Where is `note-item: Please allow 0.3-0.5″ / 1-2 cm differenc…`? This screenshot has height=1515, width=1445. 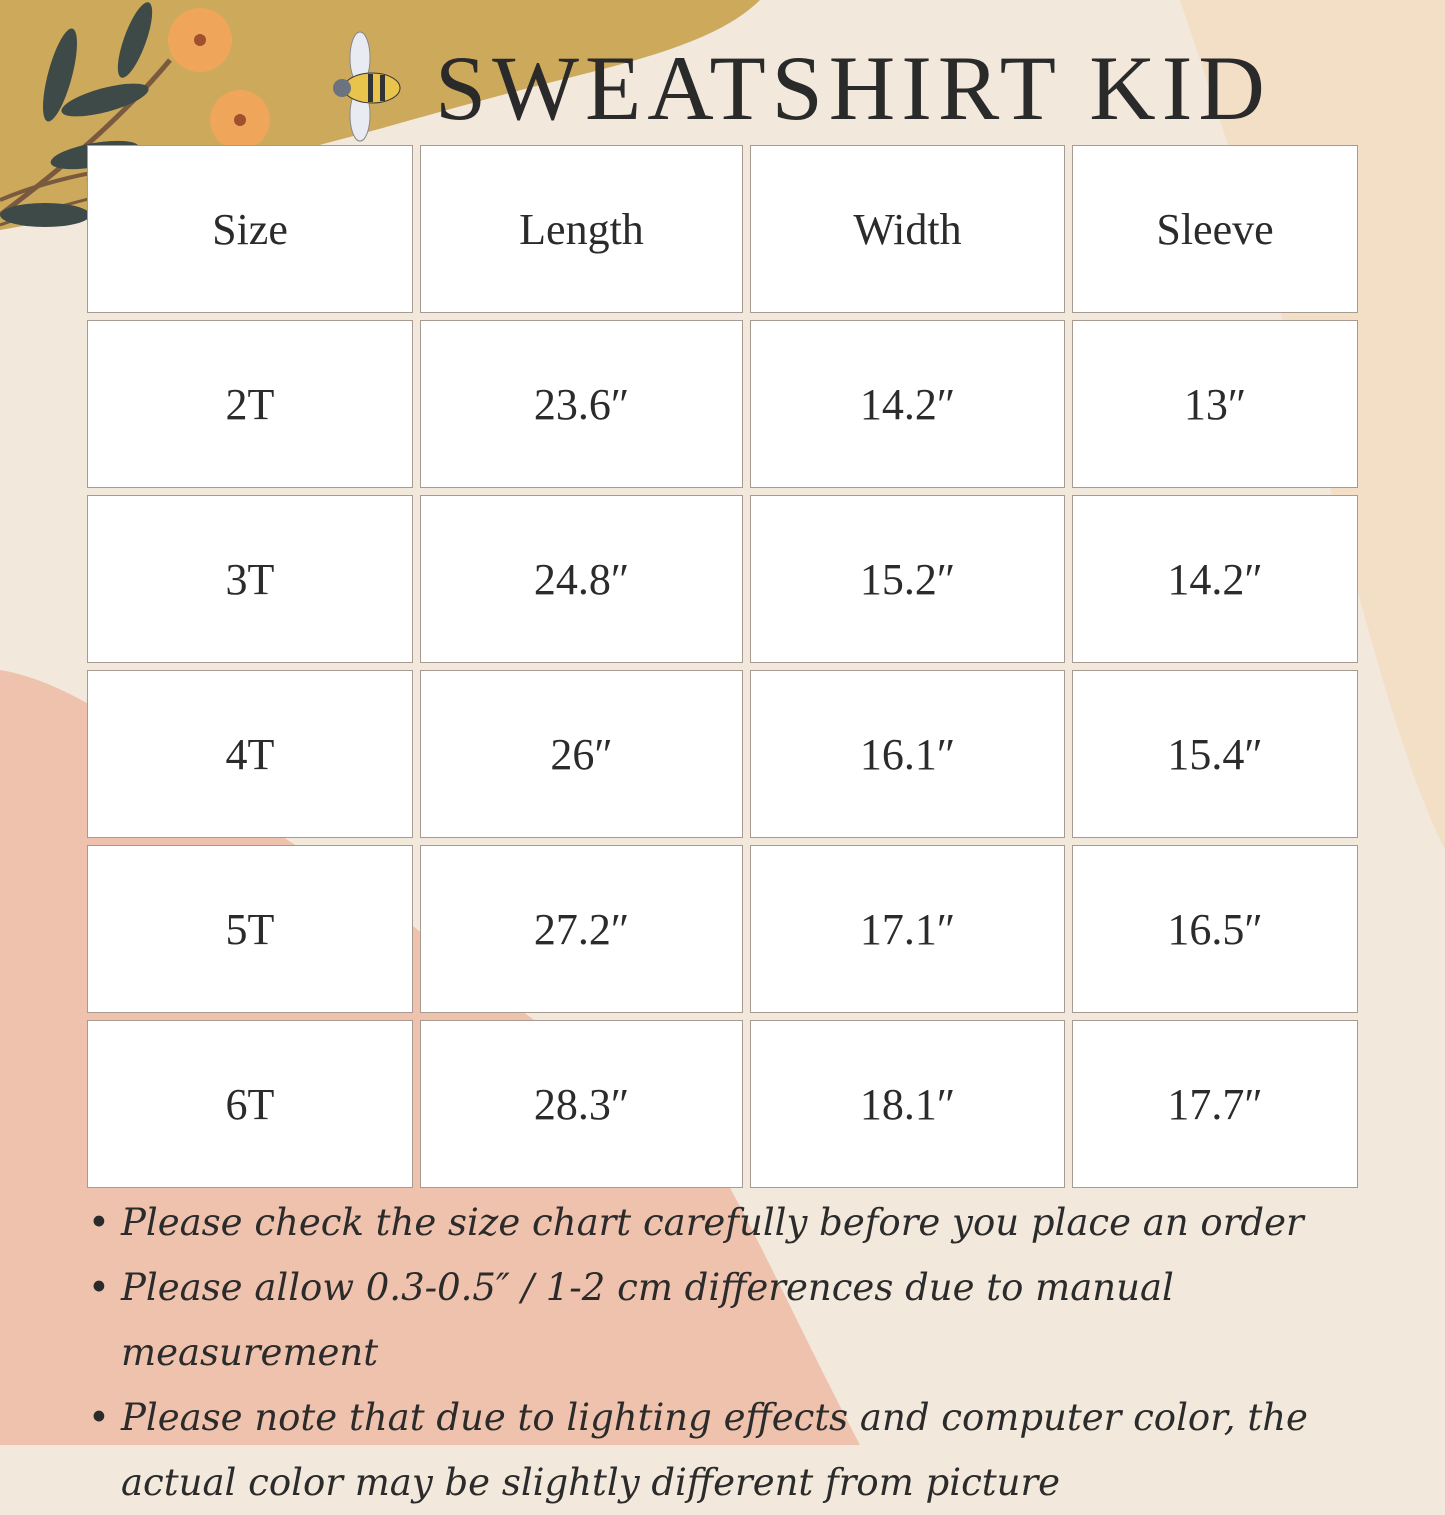 note-item: Please allow 0.3-0.5″ / 1-2 cm differenc… is located at coordinates (758, 1320).